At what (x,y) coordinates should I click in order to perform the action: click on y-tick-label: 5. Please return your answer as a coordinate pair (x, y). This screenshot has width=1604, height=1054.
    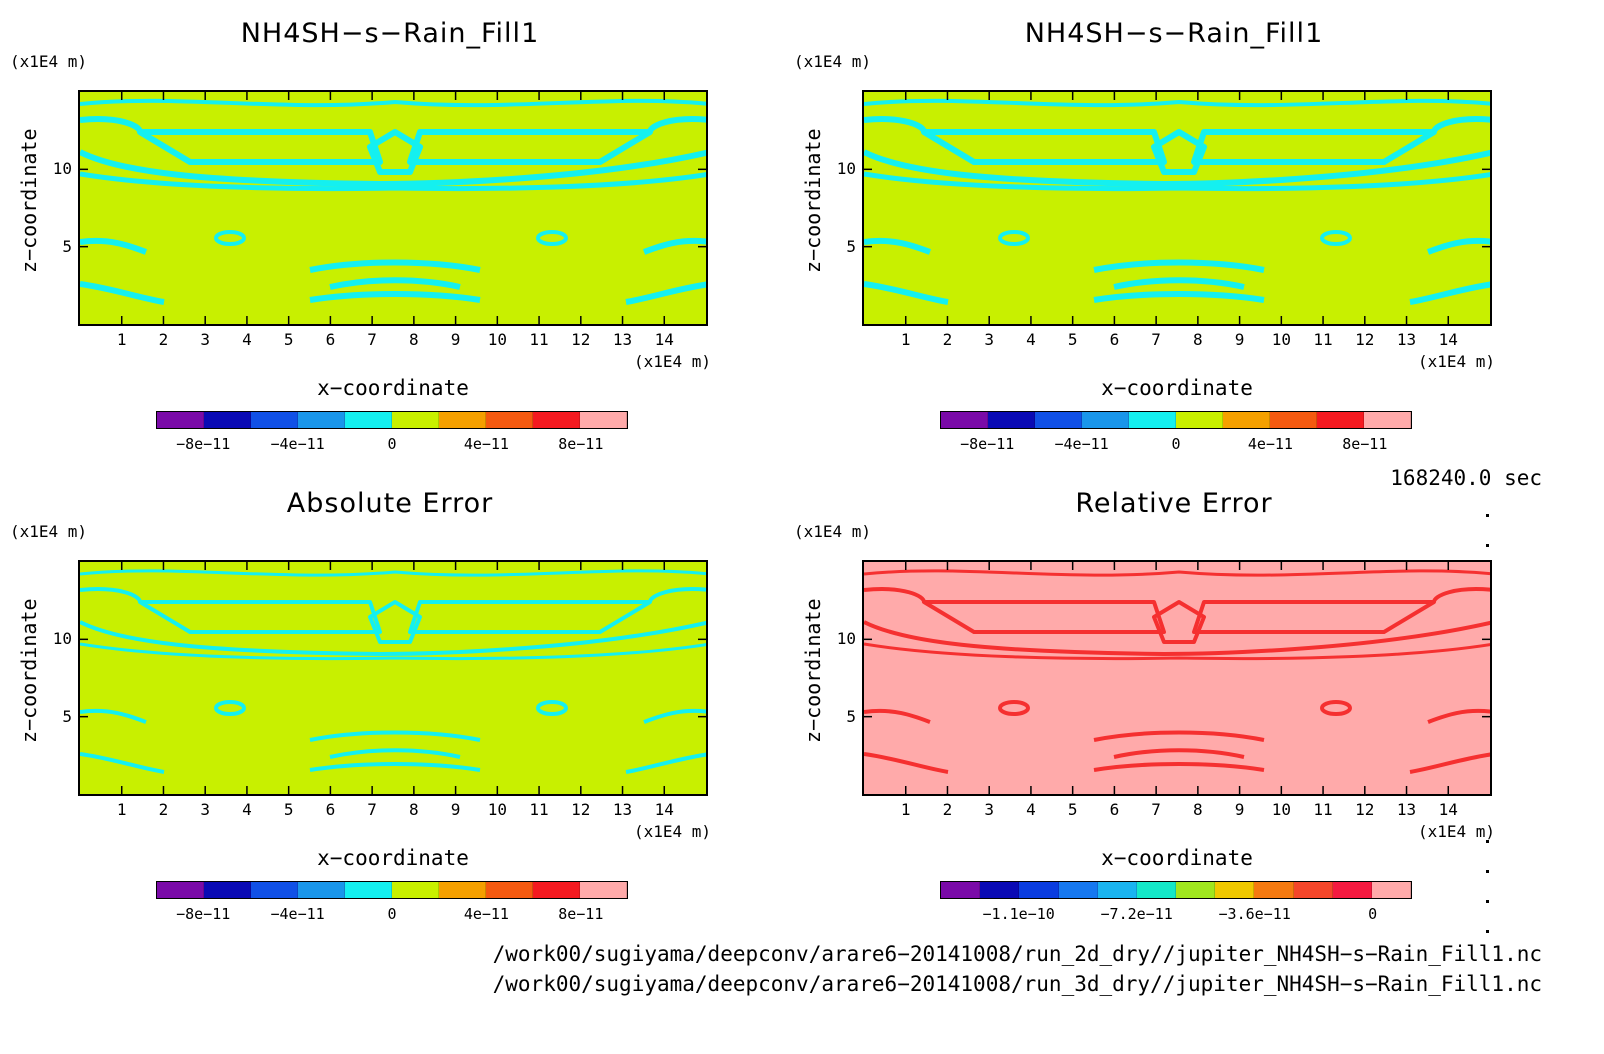
    Looking at the image, I should click on (67, 716).